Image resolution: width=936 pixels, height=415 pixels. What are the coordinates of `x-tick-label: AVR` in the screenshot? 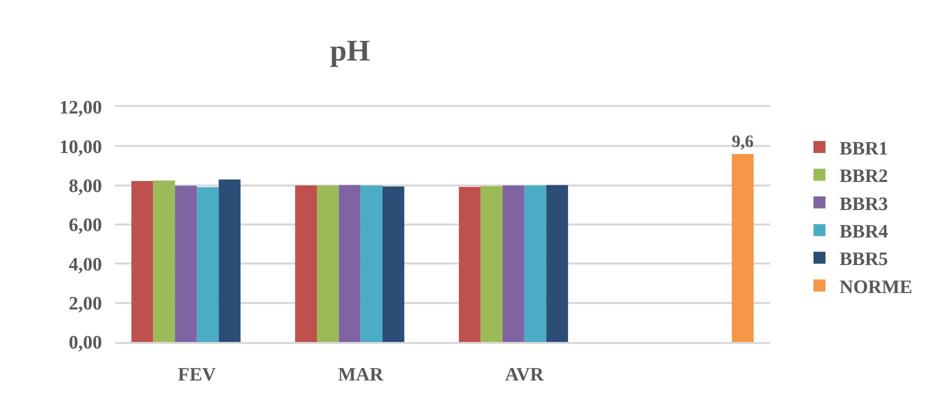 It's located at (524, 375).